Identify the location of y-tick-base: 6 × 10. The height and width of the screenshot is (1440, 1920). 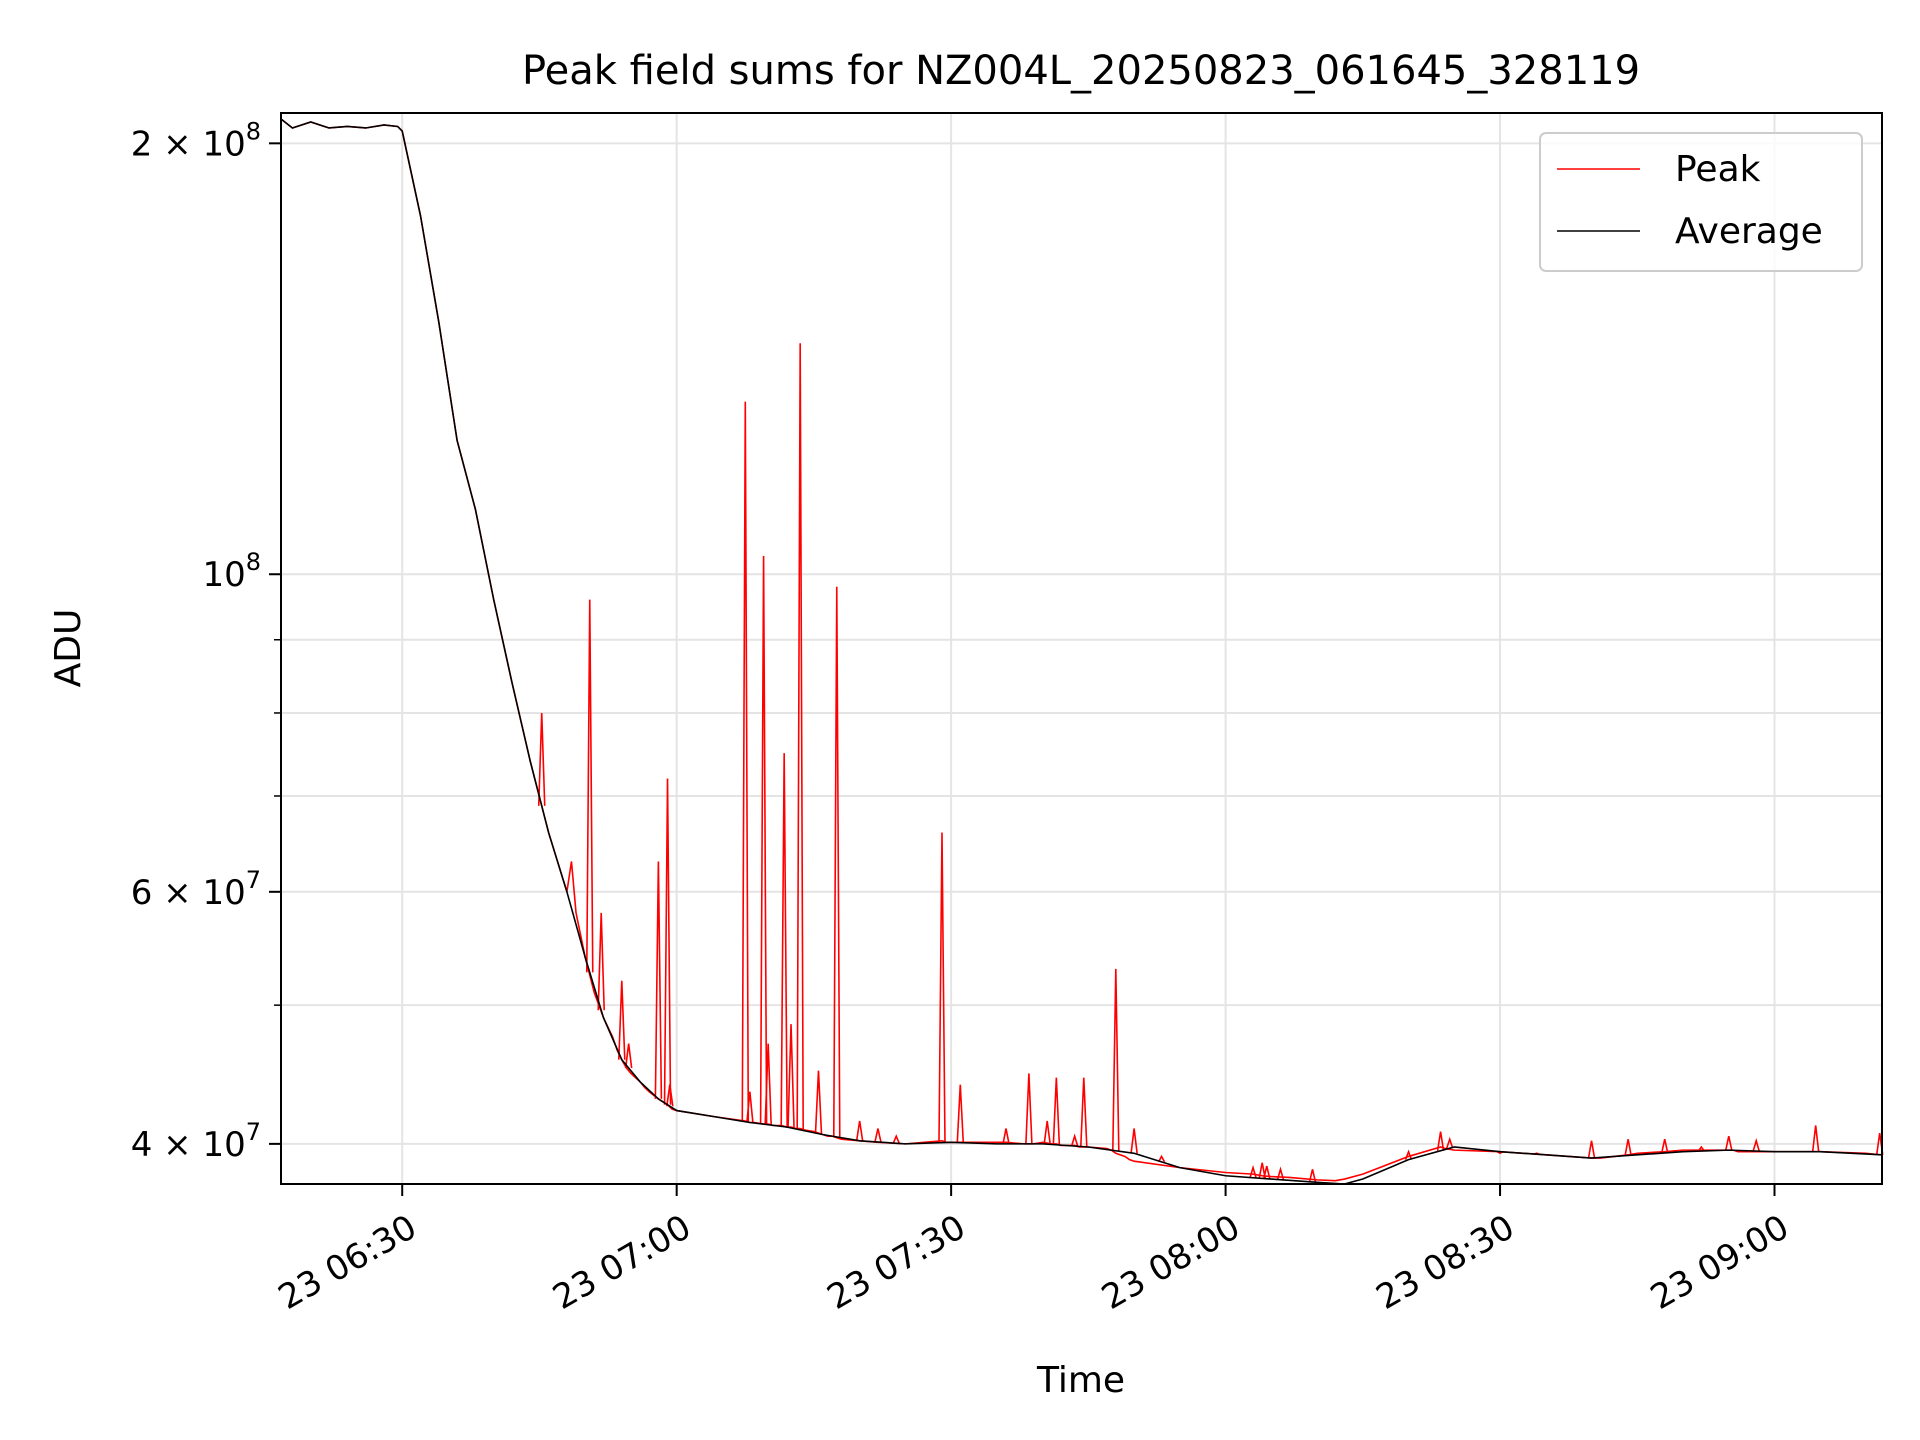
(188, 893).